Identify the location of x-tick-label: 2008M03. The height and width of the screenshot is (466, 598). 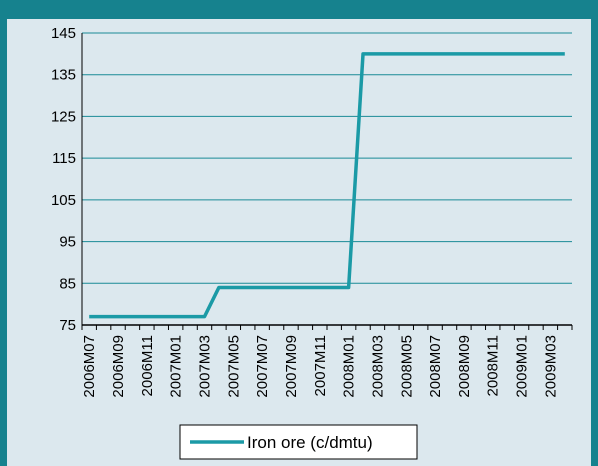
(377, 366).